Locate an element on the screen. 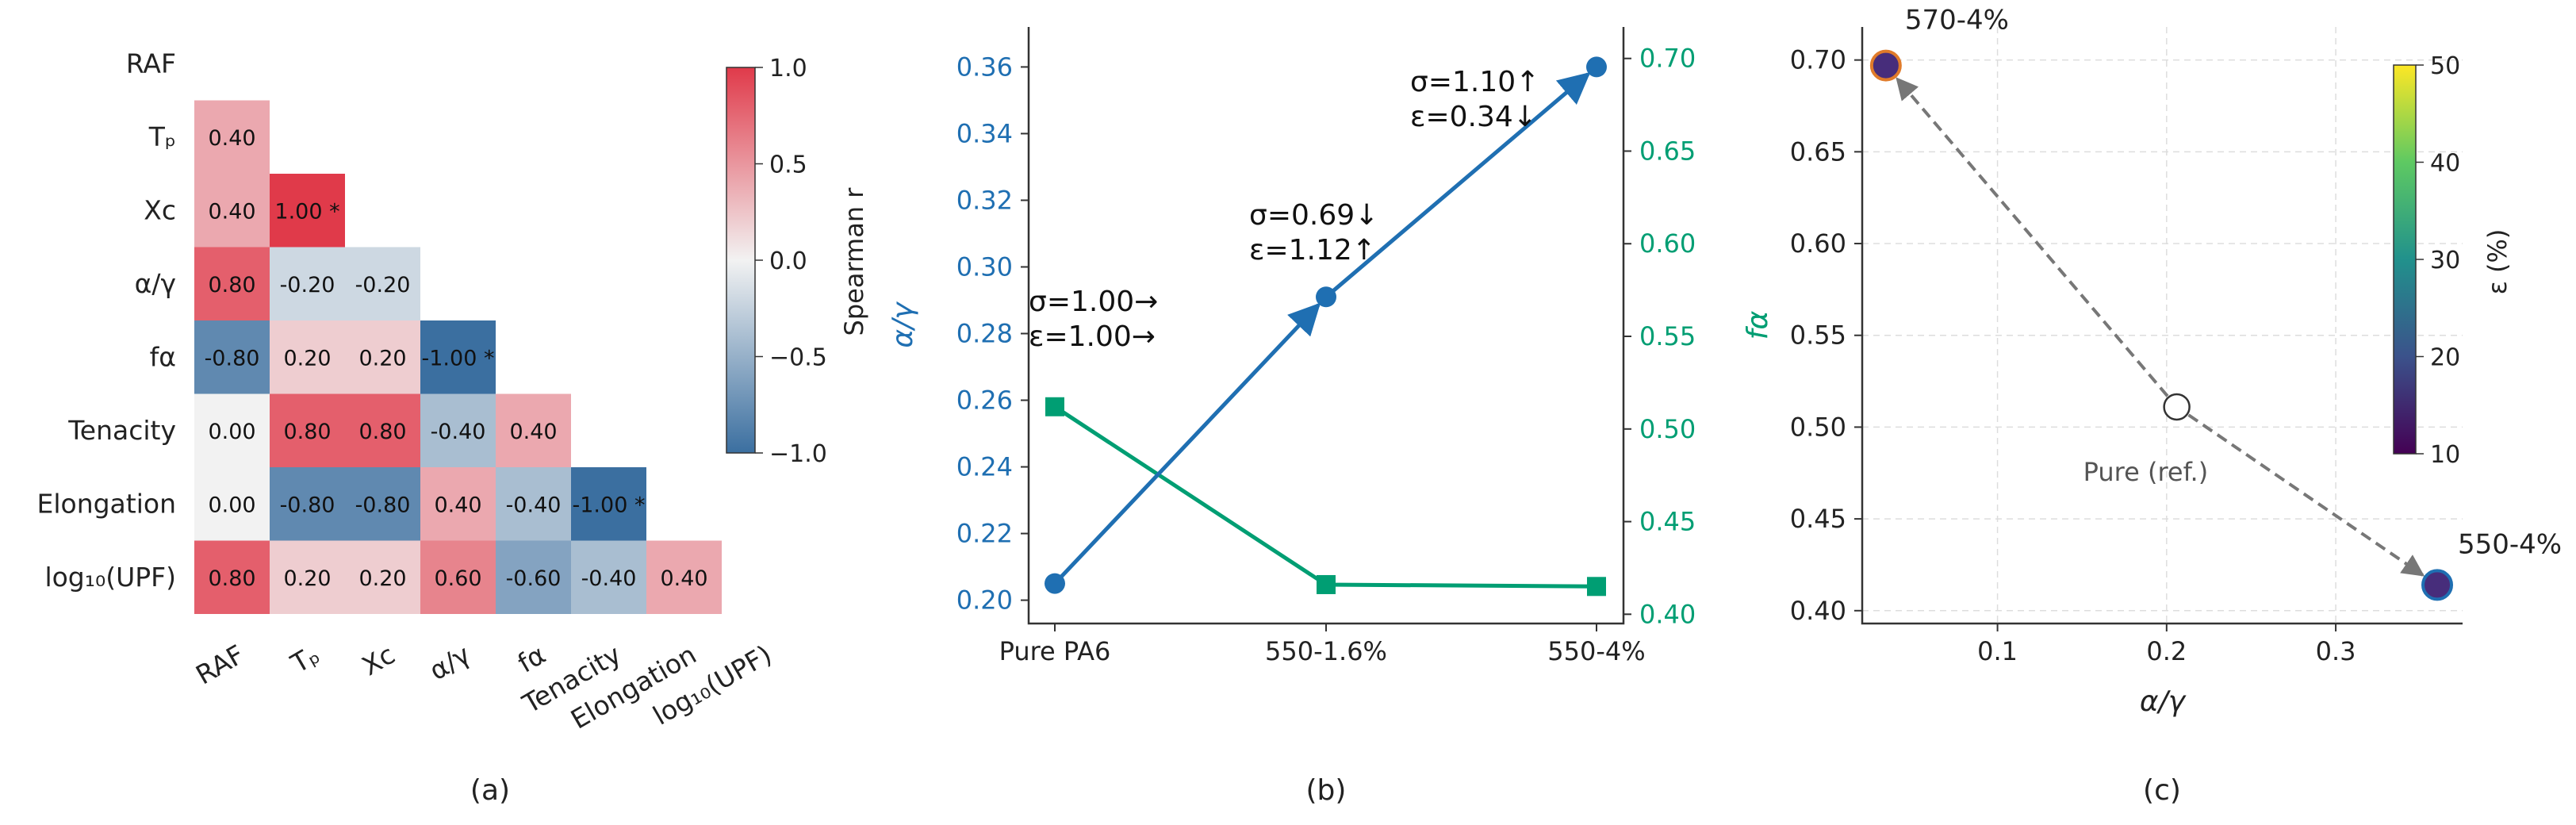 This screenshot has width=2576, height=825. y-tick-label: 0.45 is located at coordinates (1818, 519).